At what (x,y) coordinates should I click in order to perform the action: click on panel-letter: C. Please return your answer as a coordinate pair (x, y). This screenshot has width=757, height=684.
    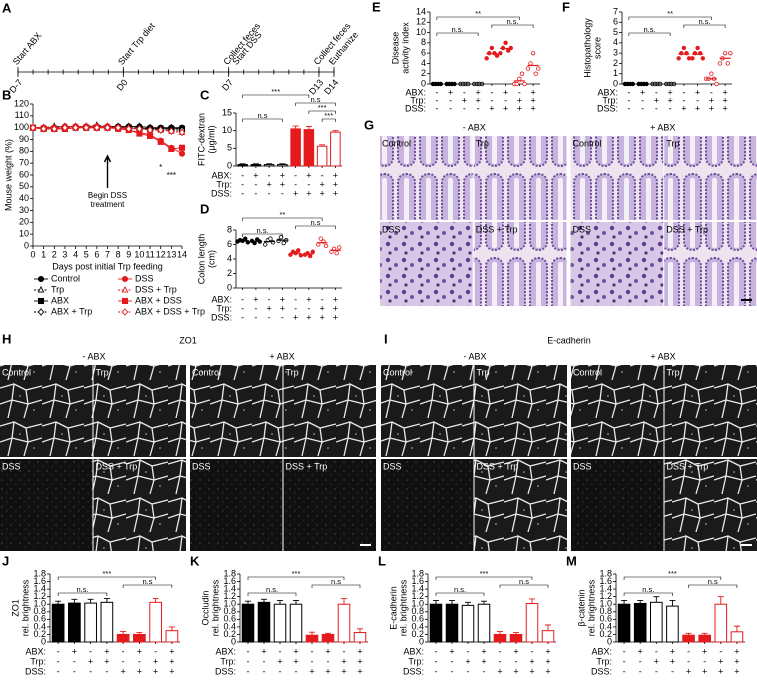
    Looking at the image, I should click on (205, 94).